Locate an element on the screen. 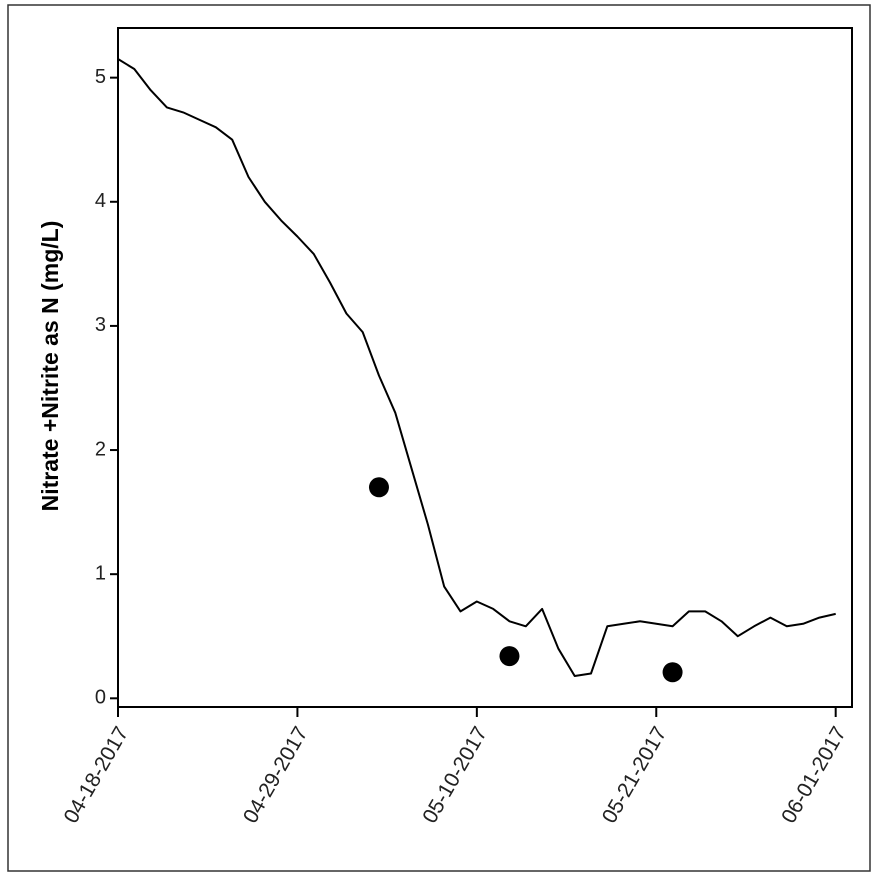 The image size is (877, 875). x-tick-label: 05-21-2017 is located at coordinates (635, 775).